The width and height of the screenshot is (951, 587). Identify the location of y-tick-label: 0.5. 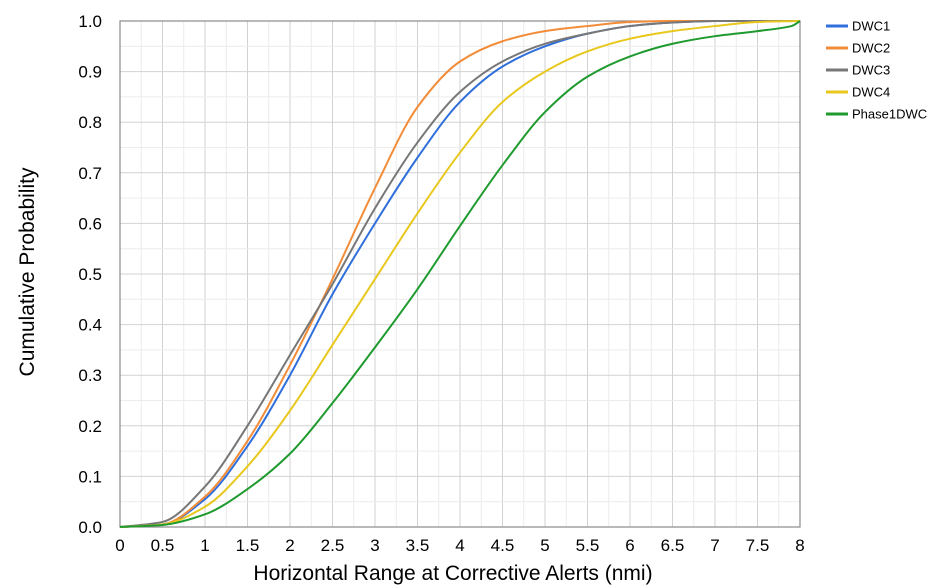
(90, 274).